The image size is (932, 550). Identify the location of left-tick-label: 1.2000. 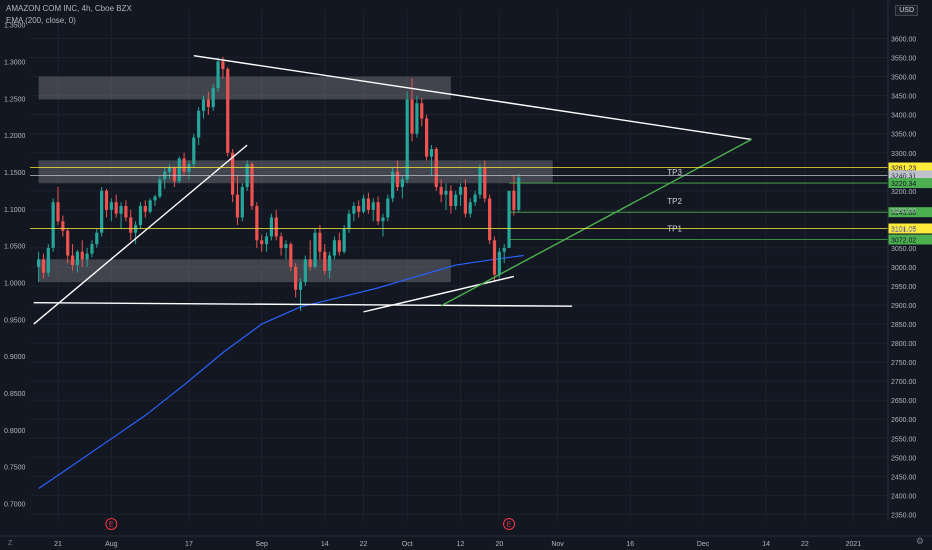
(15, 136).